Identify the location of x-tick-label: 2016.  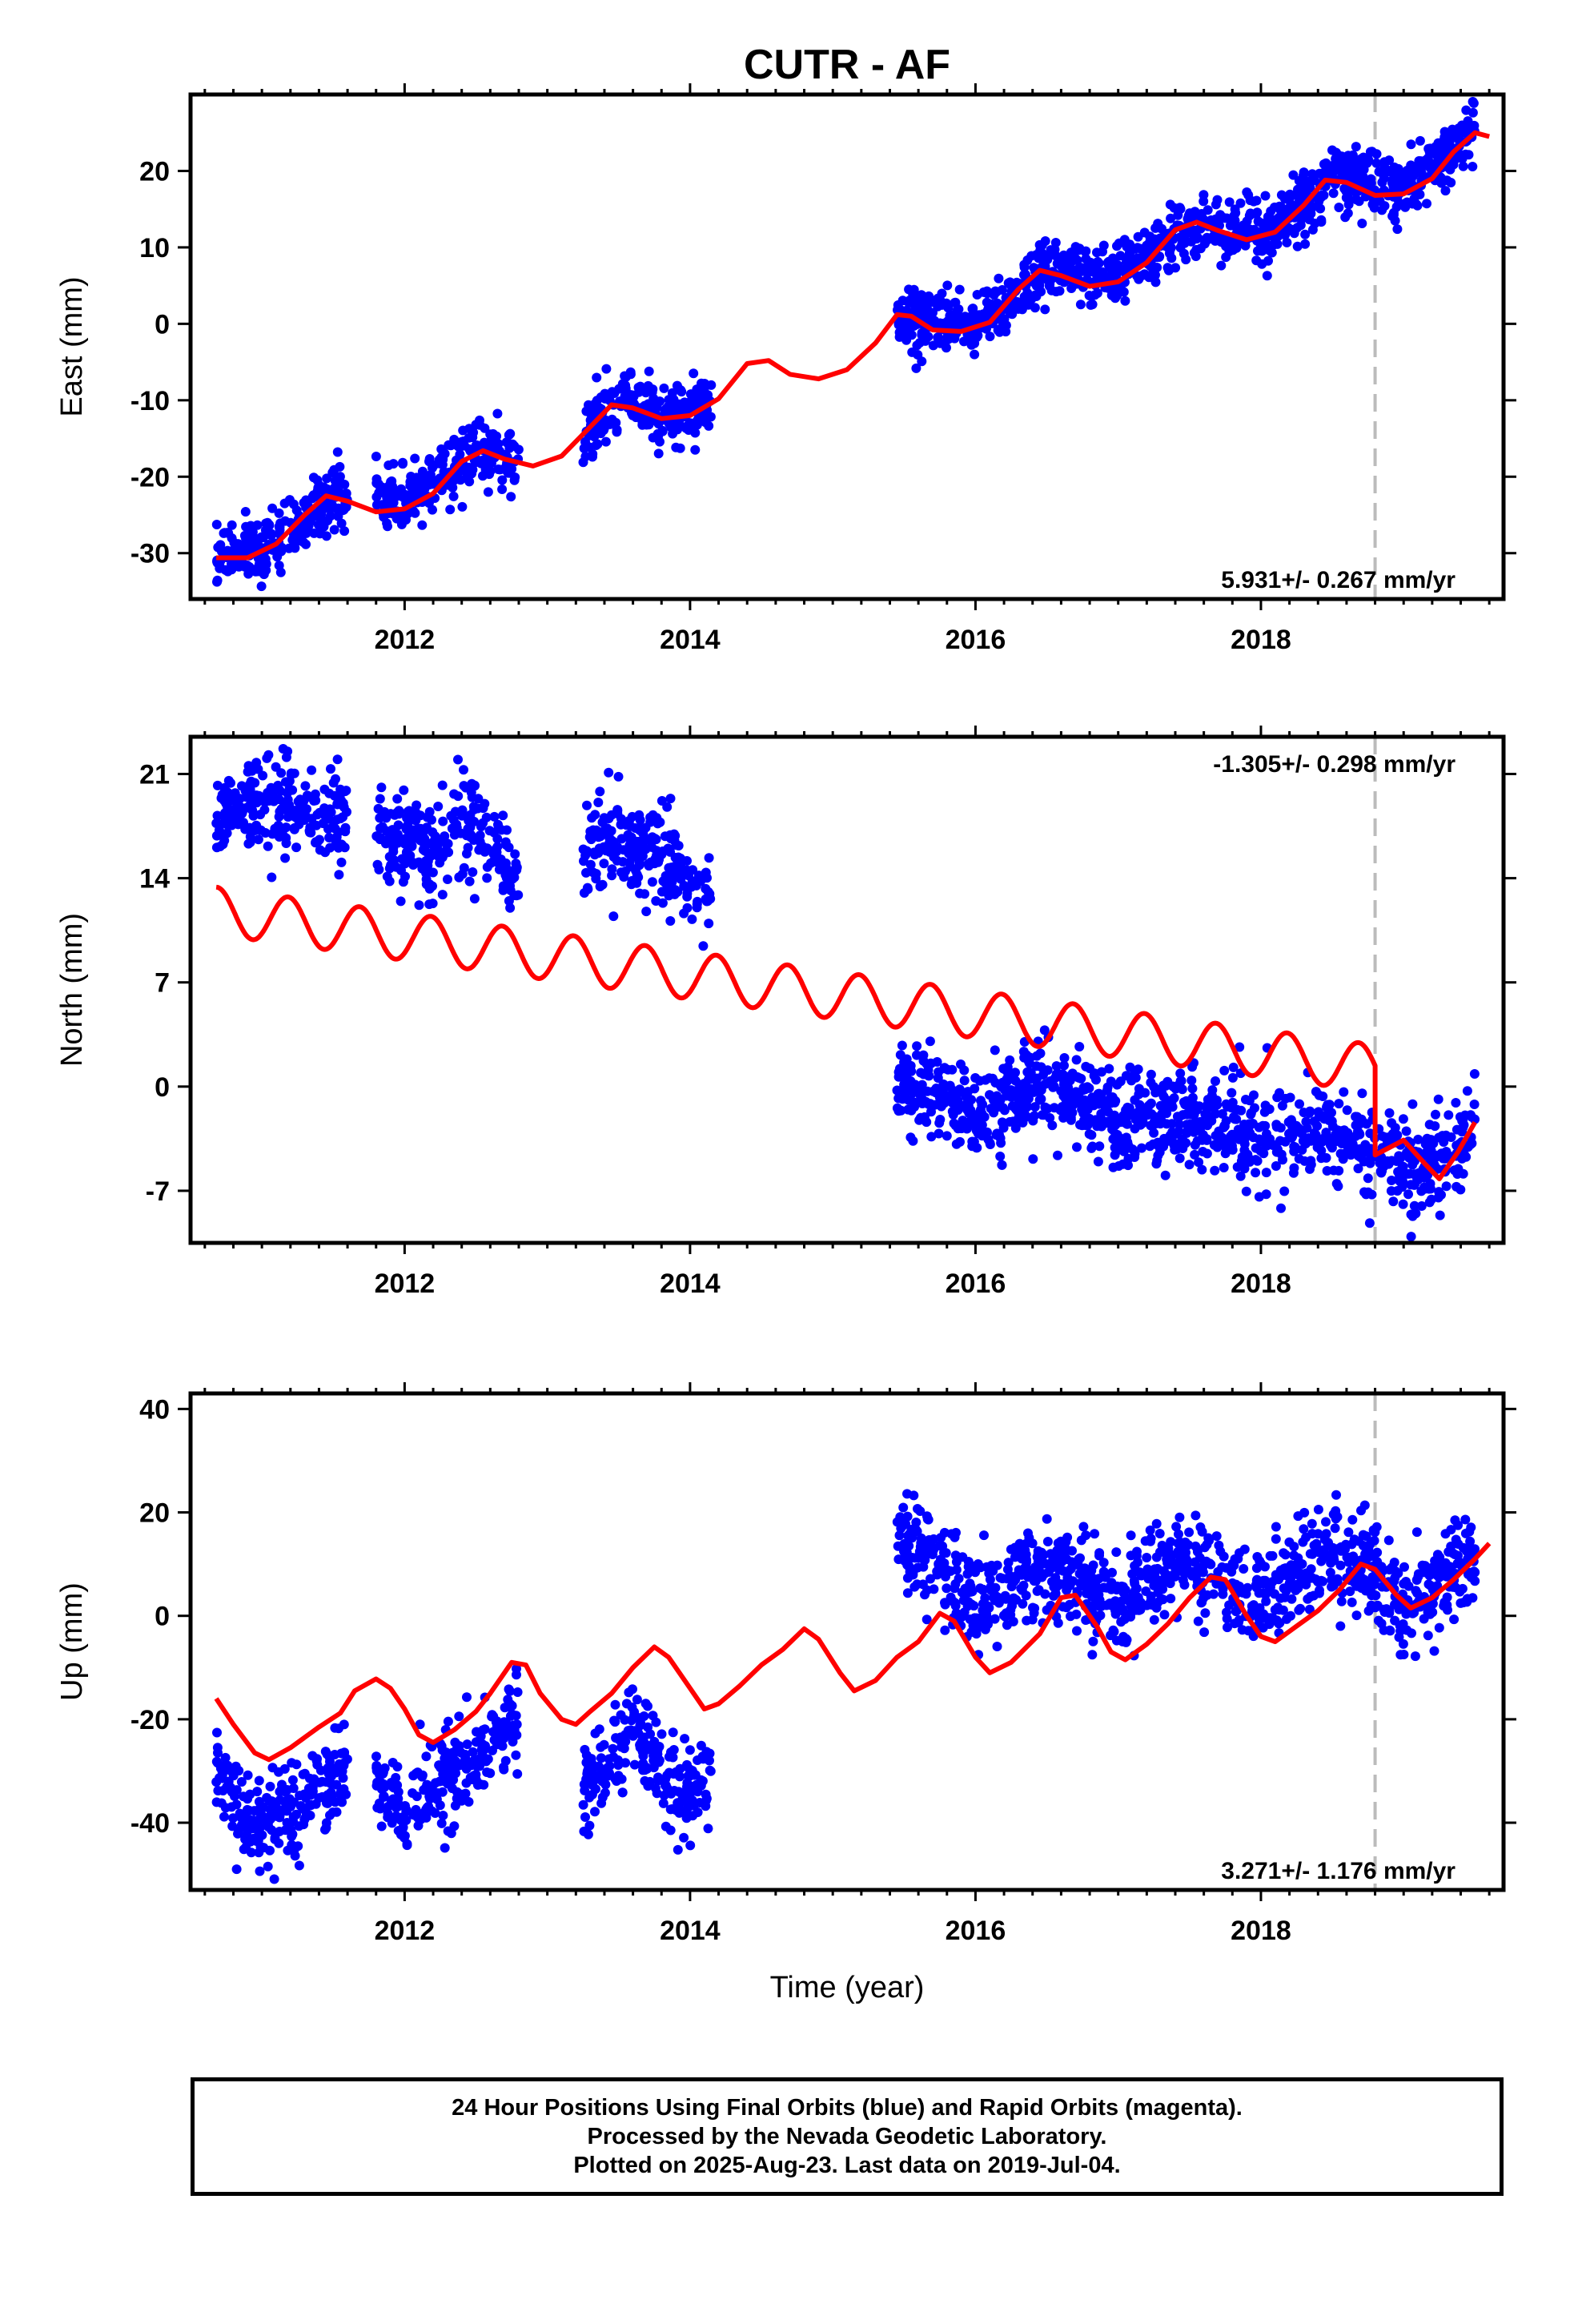
(976, 1284).